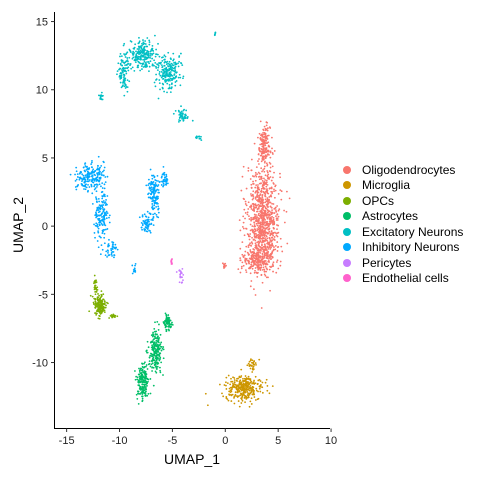  Describe the element at coordinates (172, 261) in the screenshot. I see `series-endothelial-cells` at that location.